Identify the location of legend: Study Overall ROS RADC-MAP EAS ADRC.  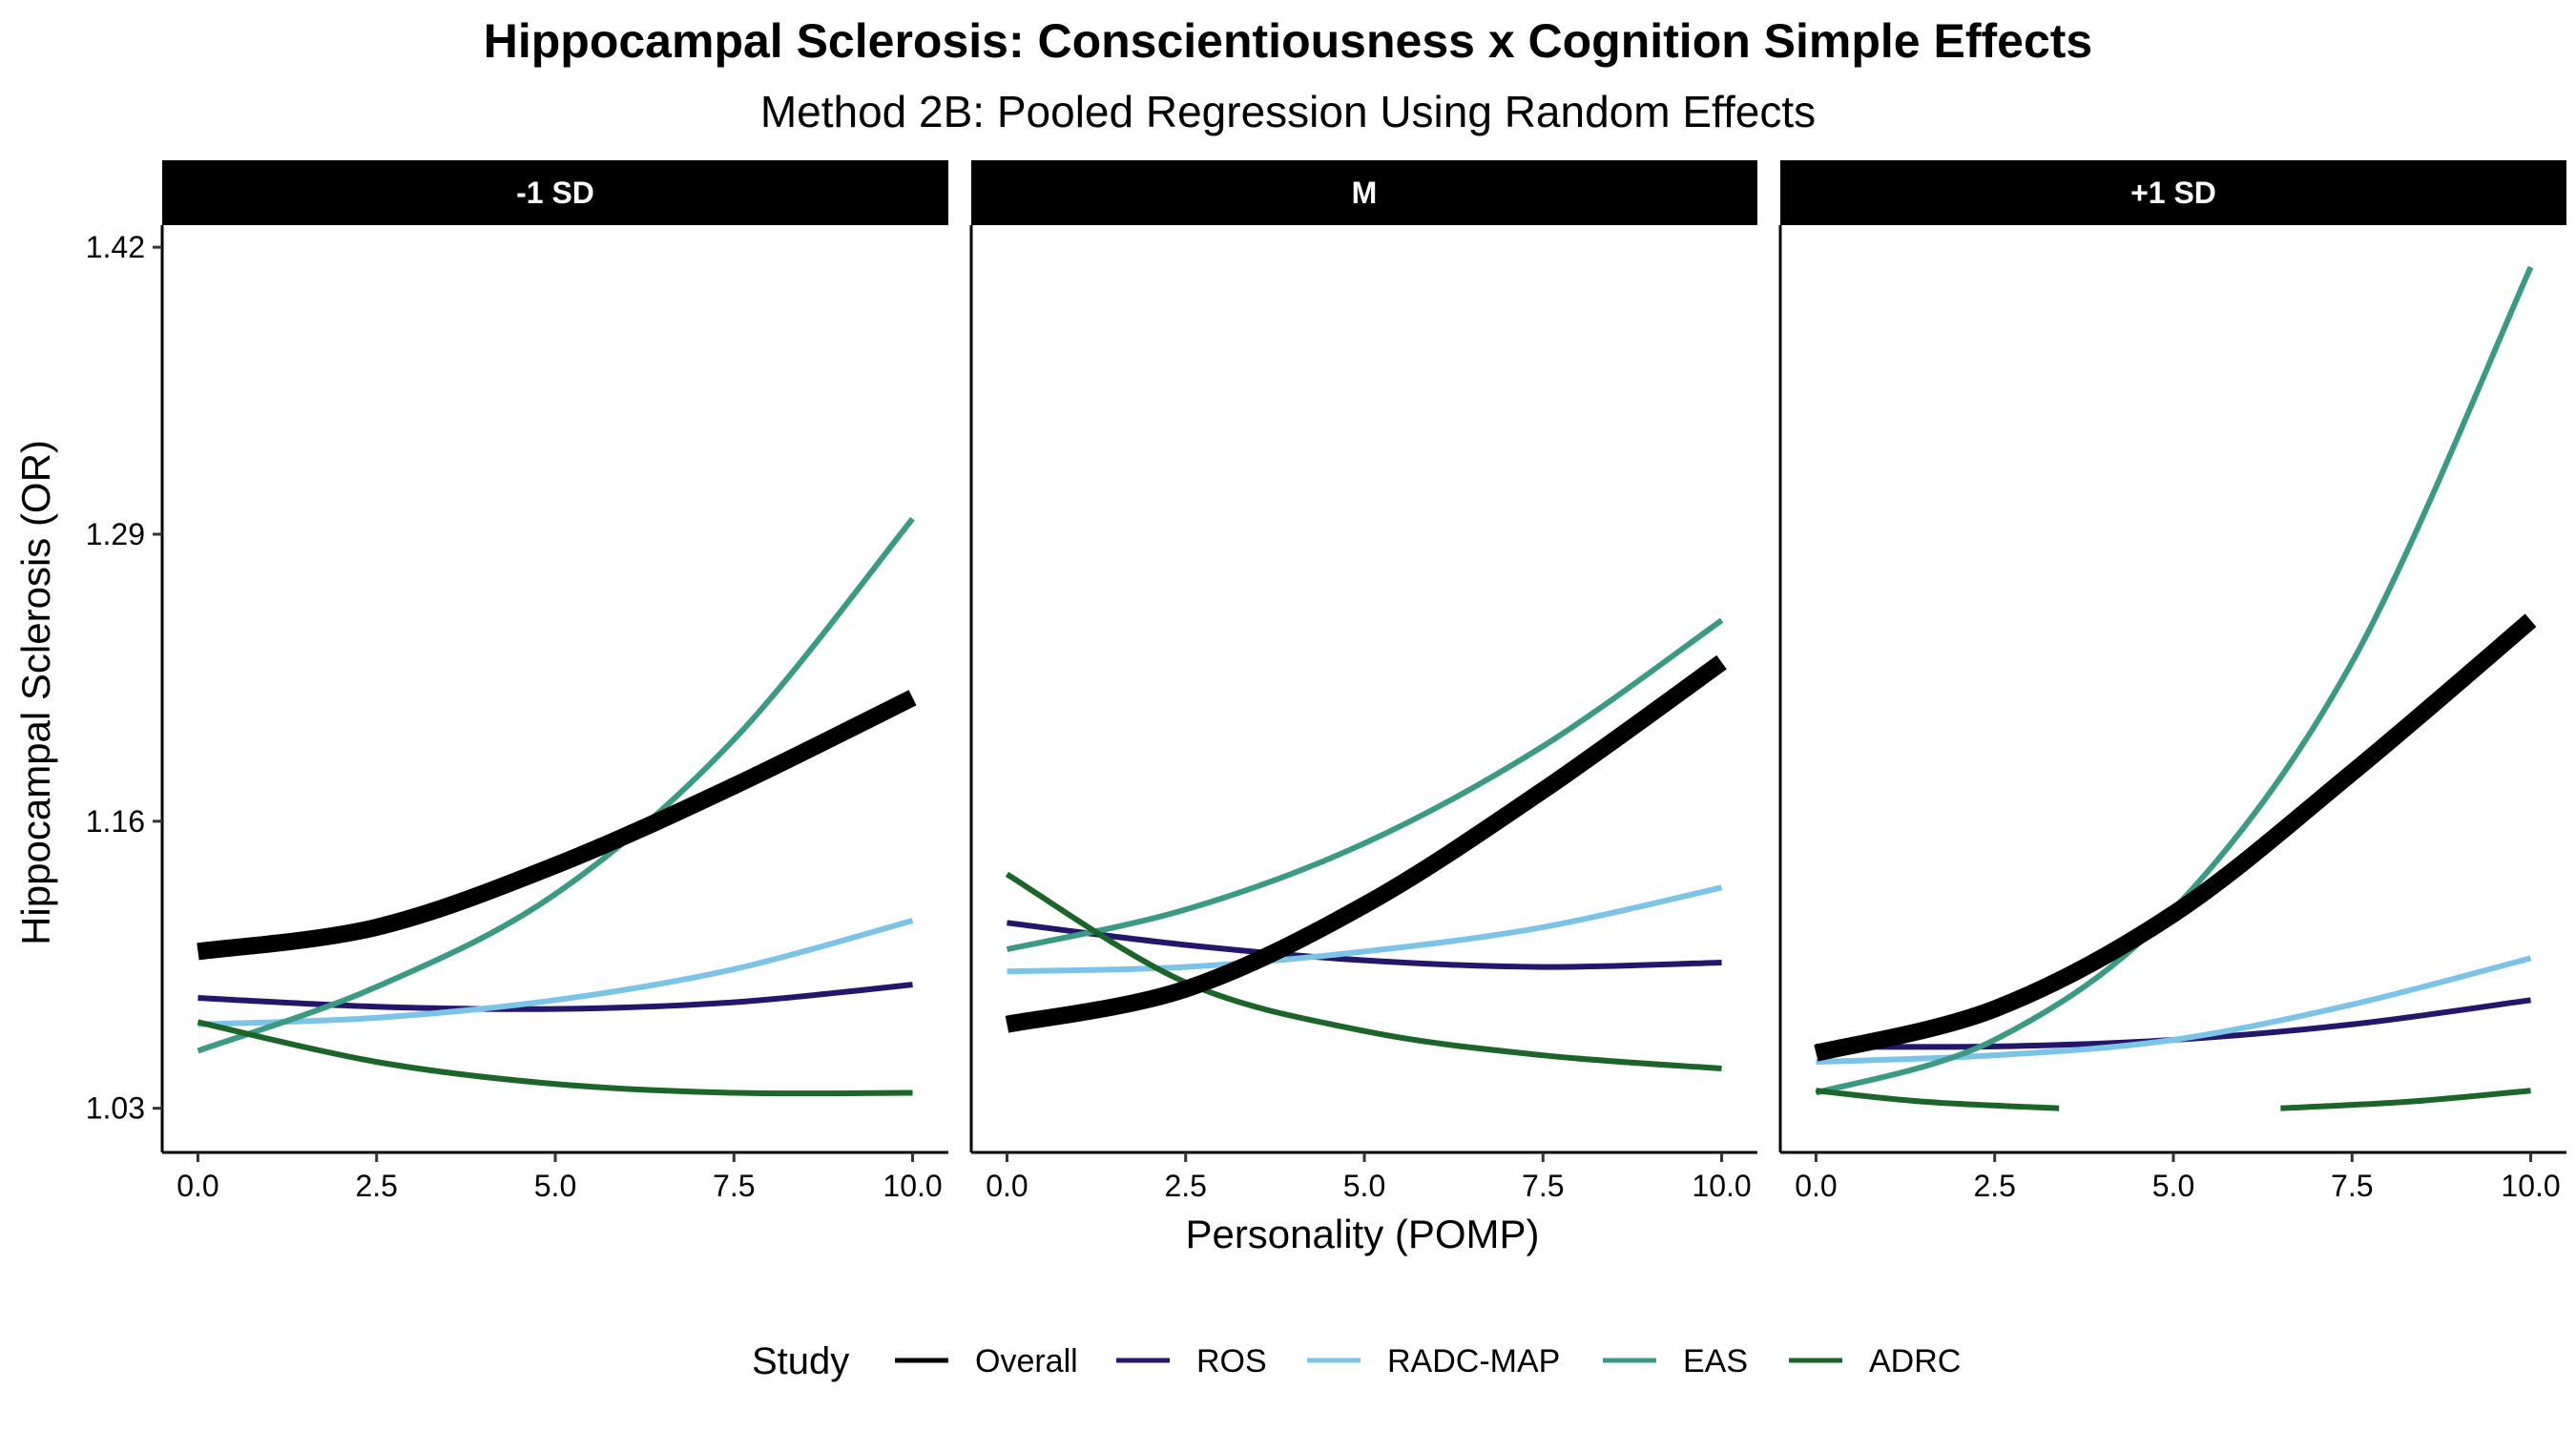
(1356, 1361).